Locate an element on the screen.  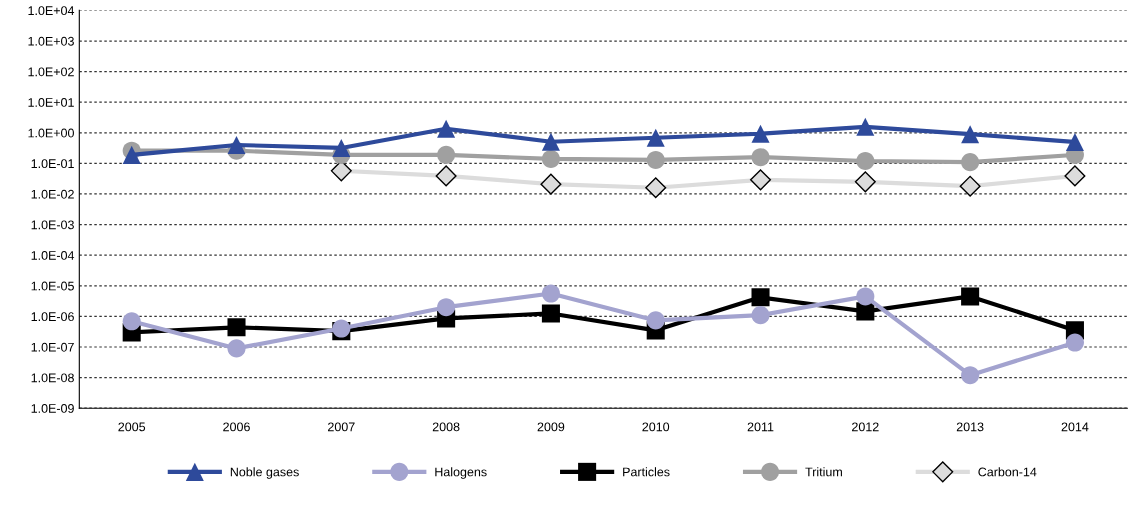
legend-label: Carbon-14 is located at coordinates (1007, 472).